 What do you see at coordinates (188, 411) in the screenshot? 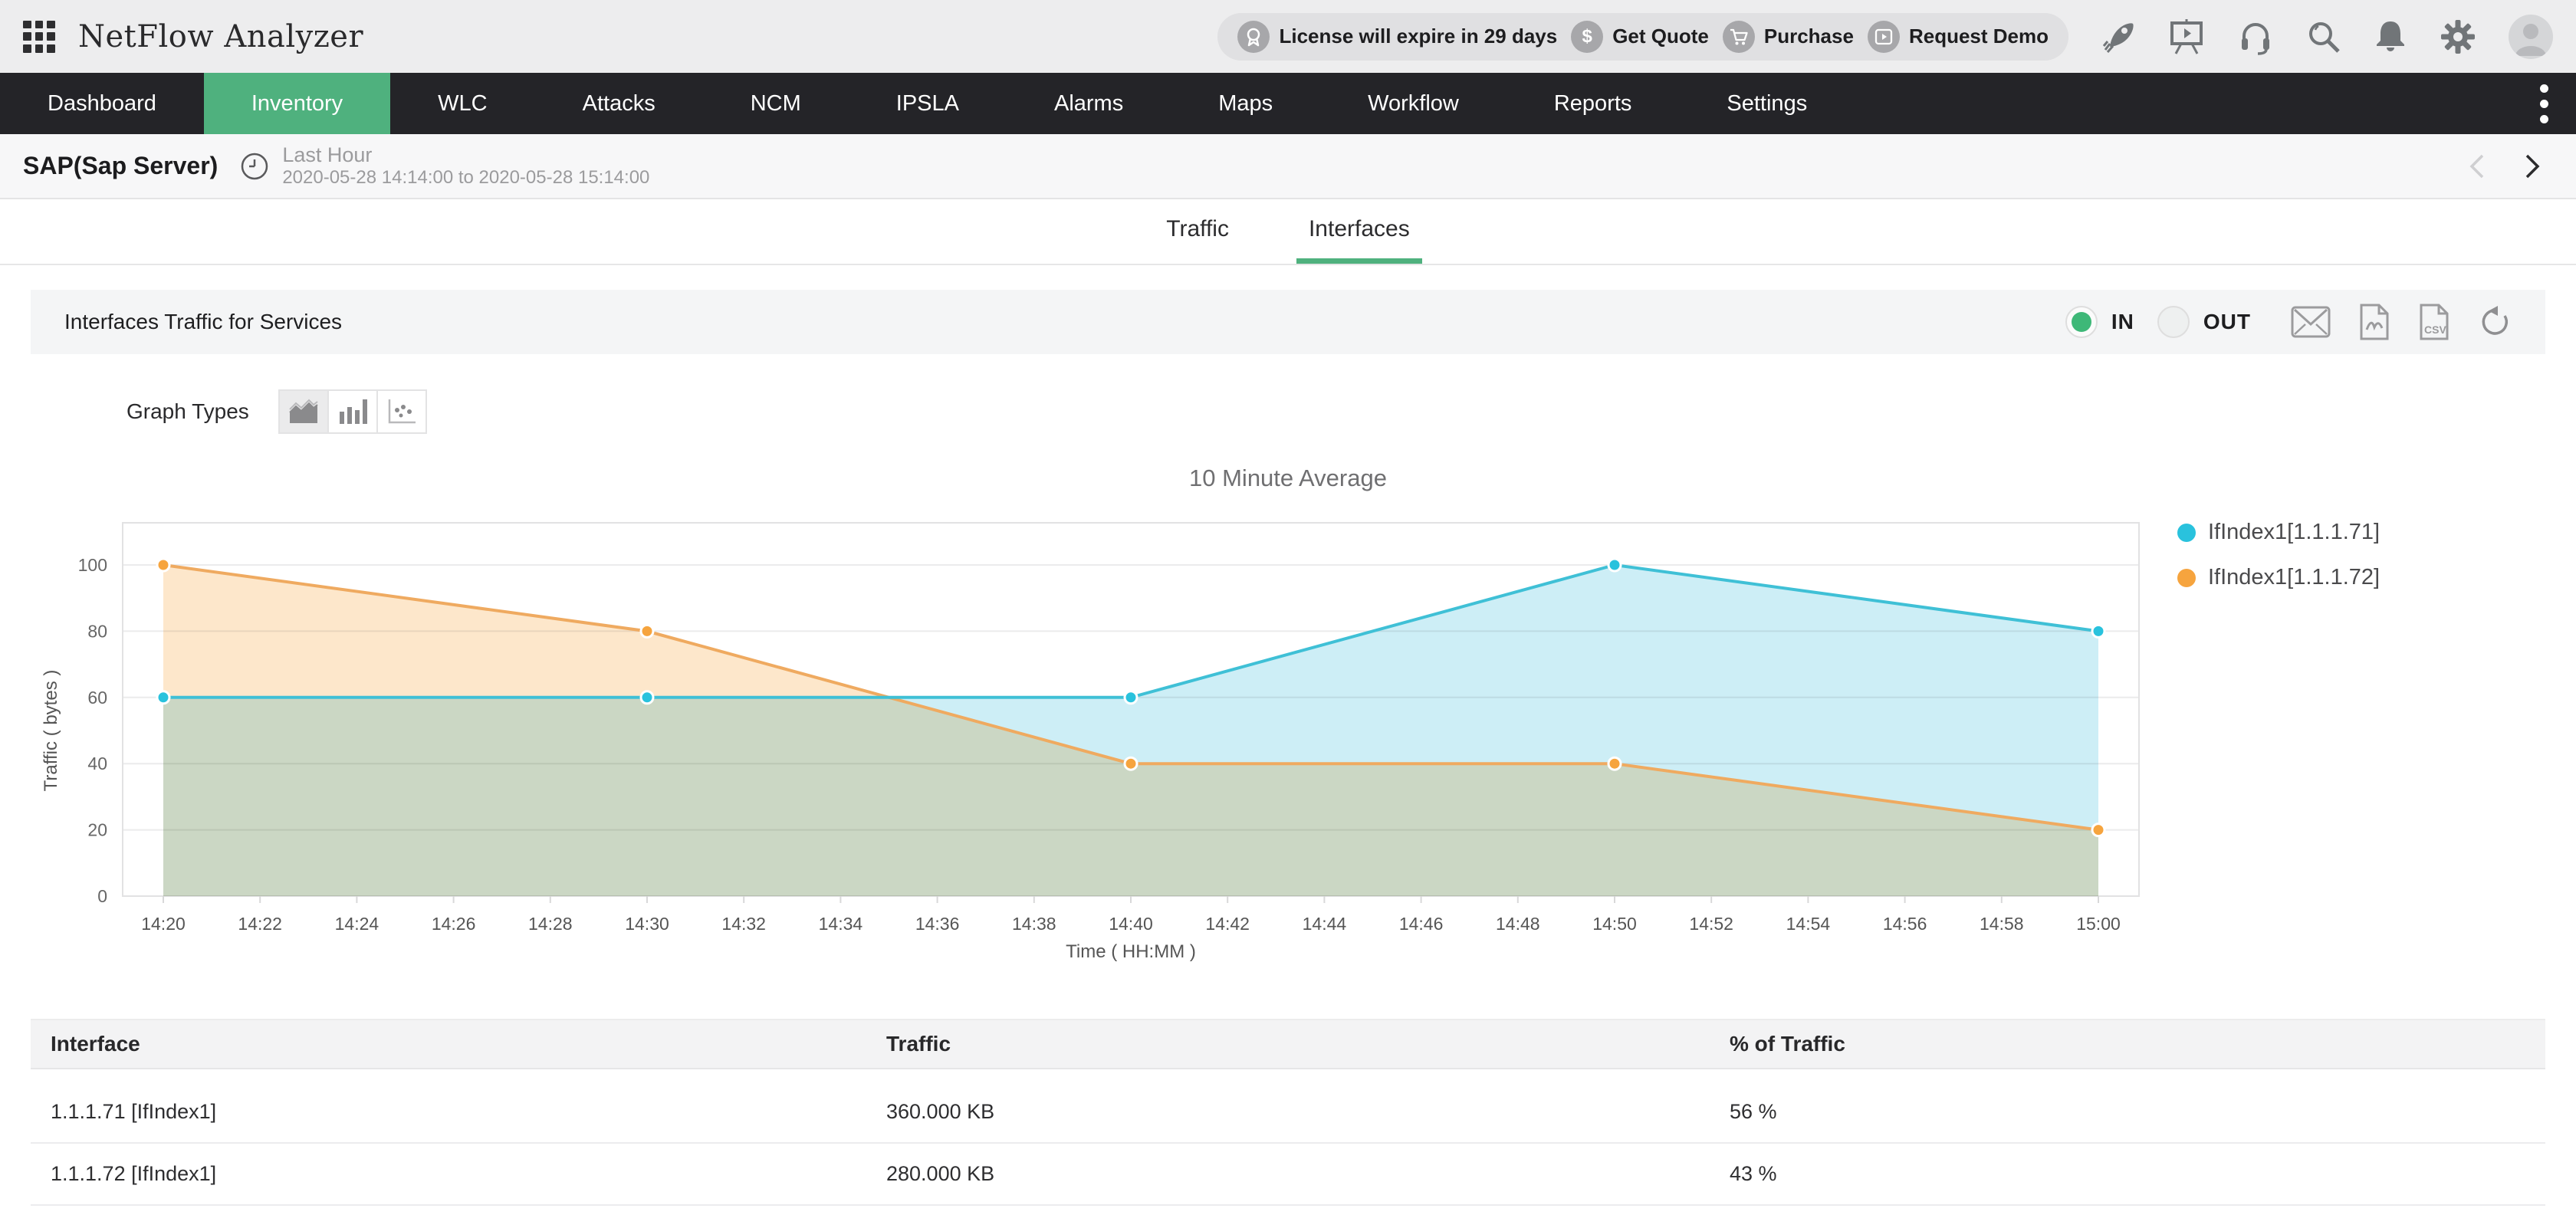
I see `graph-types-label: Graph Types` at bounding box center [188, 411].